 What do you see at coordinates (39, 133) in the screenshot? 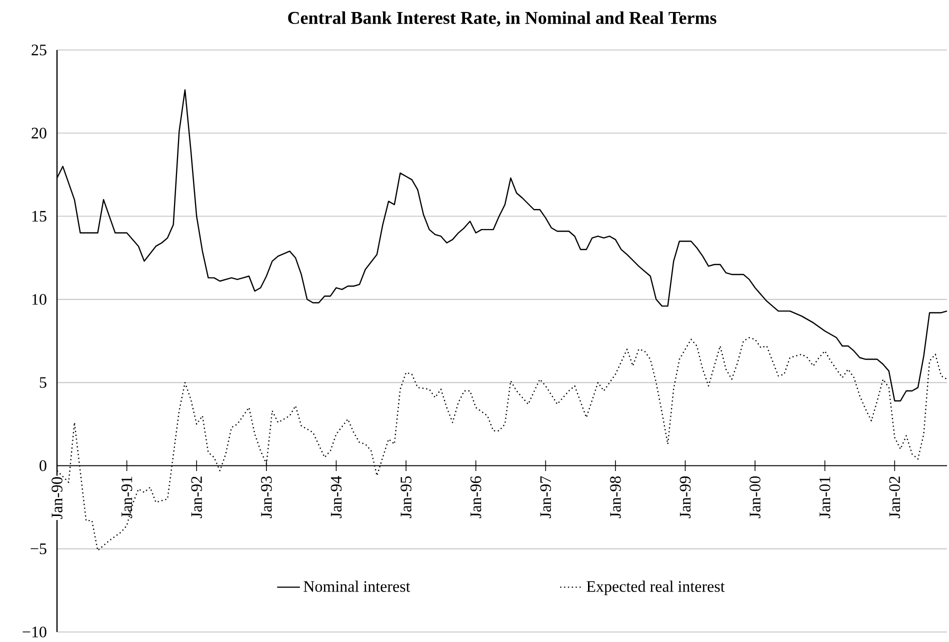
I see `y-tick-label: 20` at bounding box center [39, 133].